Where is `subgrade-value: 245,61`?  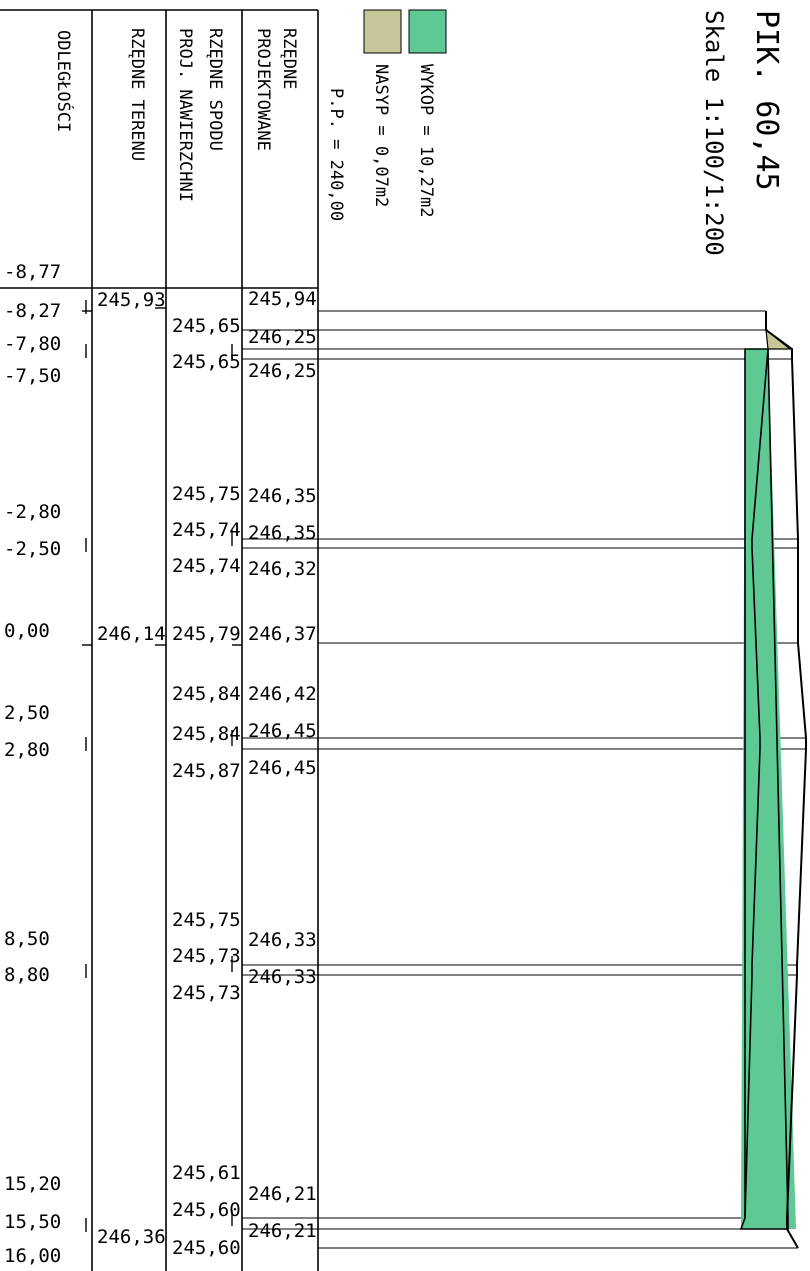 subgrade-value: 245,61 is located at coordinates (206, 1173).